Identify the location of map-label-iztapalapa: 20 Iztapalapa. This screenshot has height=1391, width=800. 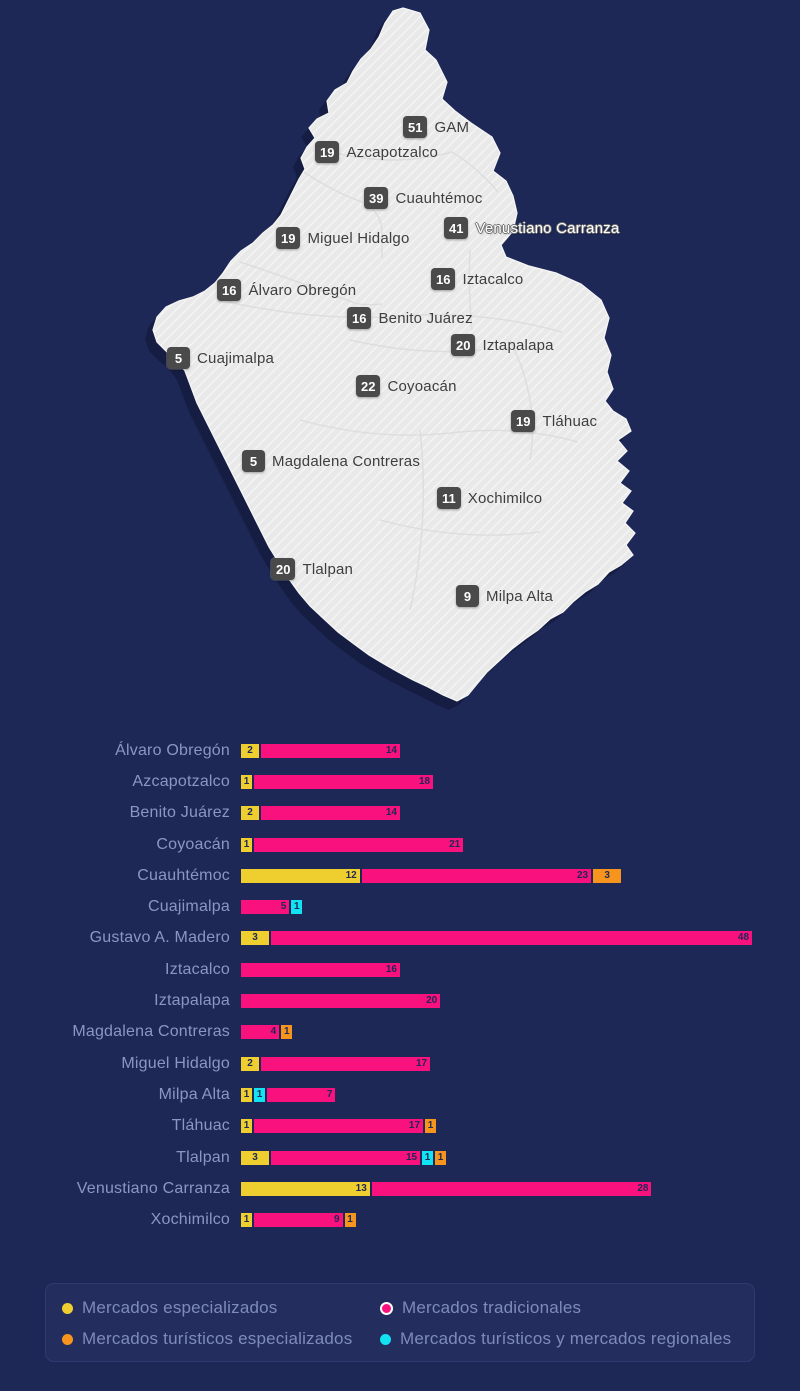
(502, 345).